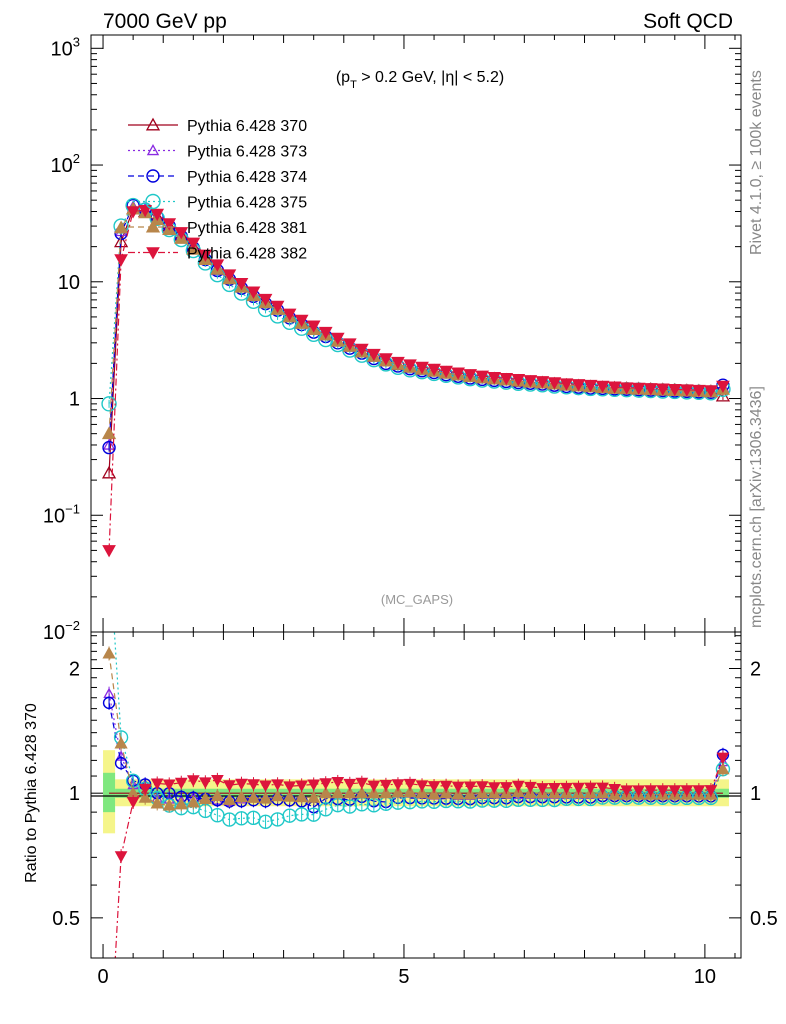 The height and width of the screenshot is (1024, 786). I want to click on ratio-y-tick-label-right: 2, so click(755, 670).